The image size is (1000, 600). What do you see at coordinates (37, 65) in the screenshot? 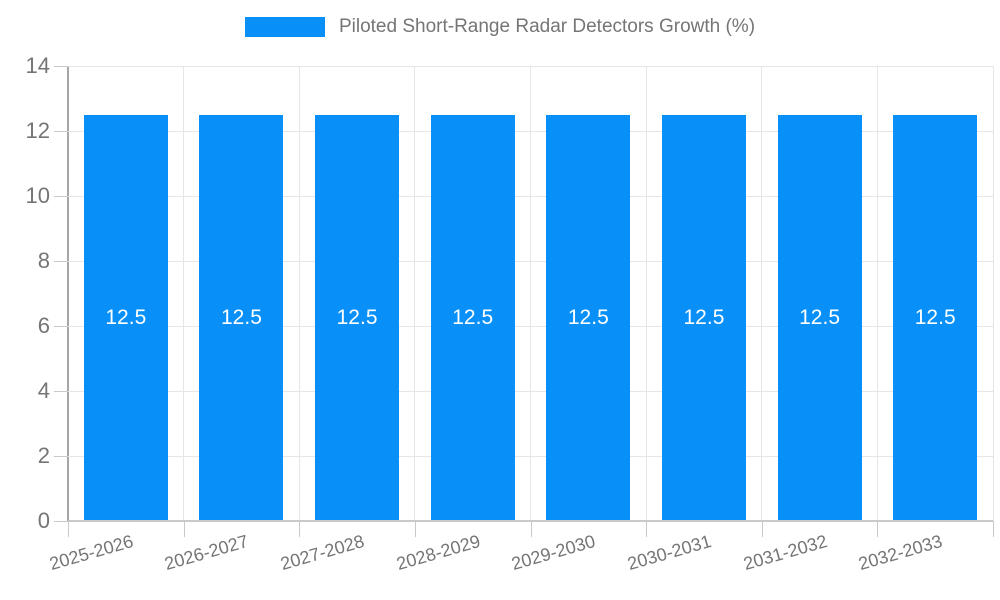
I see `y-tick-label: 14` at bounding box center [37, 65].